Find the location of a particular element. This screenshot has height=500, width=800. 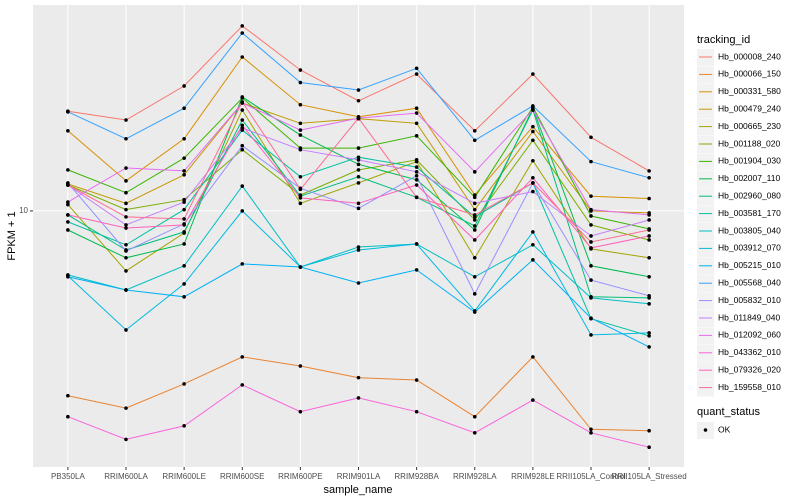

legend-label: Hb_159558_010 is located at coordinates (749, 387).